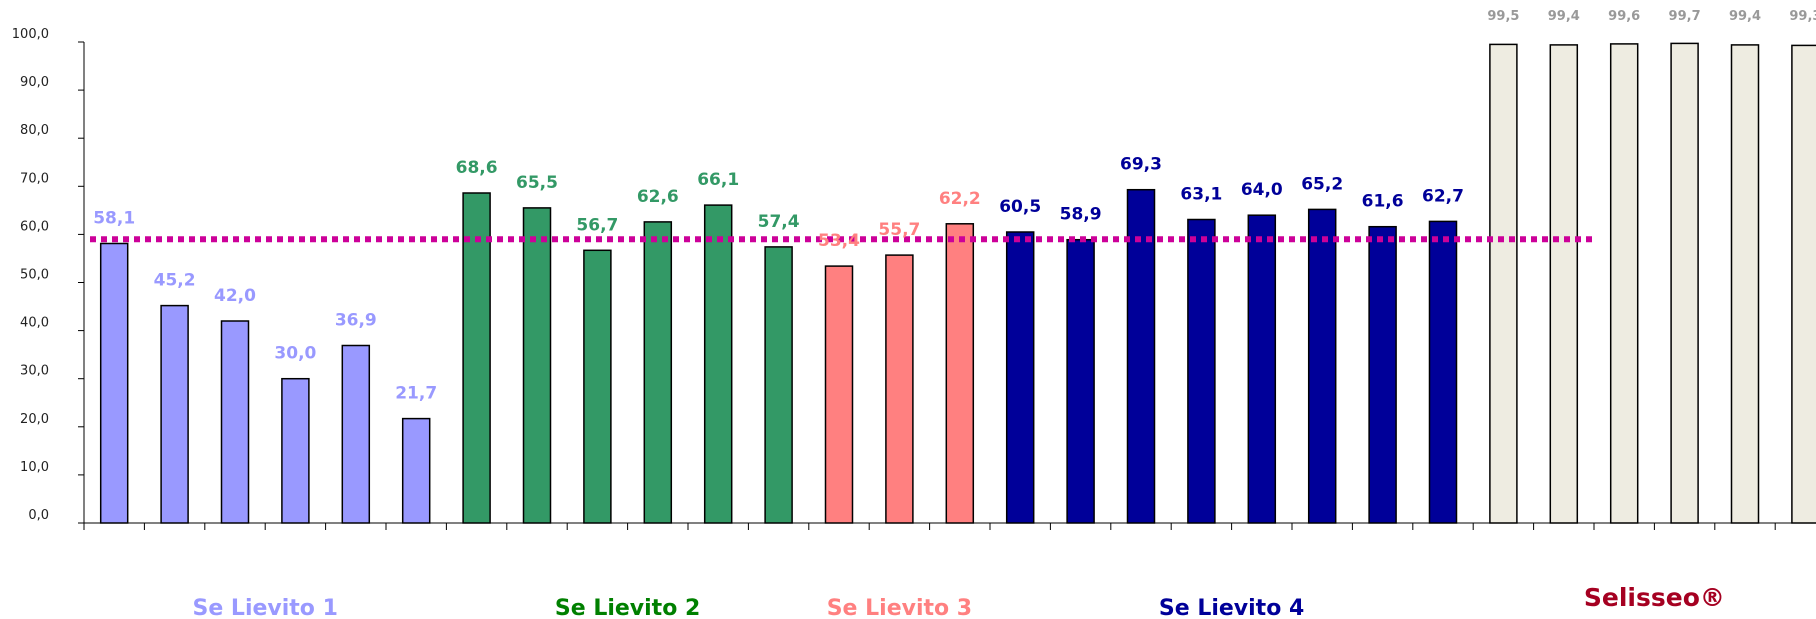 Image resolution: width=1816 pixels, height=619 pixels. Describe the element at coordinates (1654, 597) in the screenshot. I see `group-label: Selisseo®` at that location.